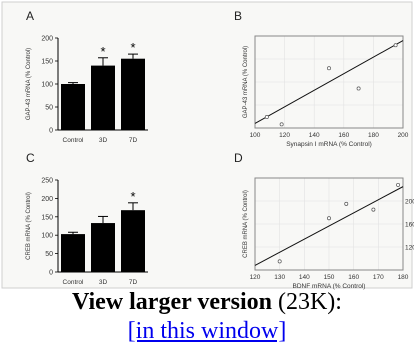 The image size is (414, 358). Describe the element at coordinates (47, 199) in the screenshot. I see `panel-c-ytick-label: 200` at that location.